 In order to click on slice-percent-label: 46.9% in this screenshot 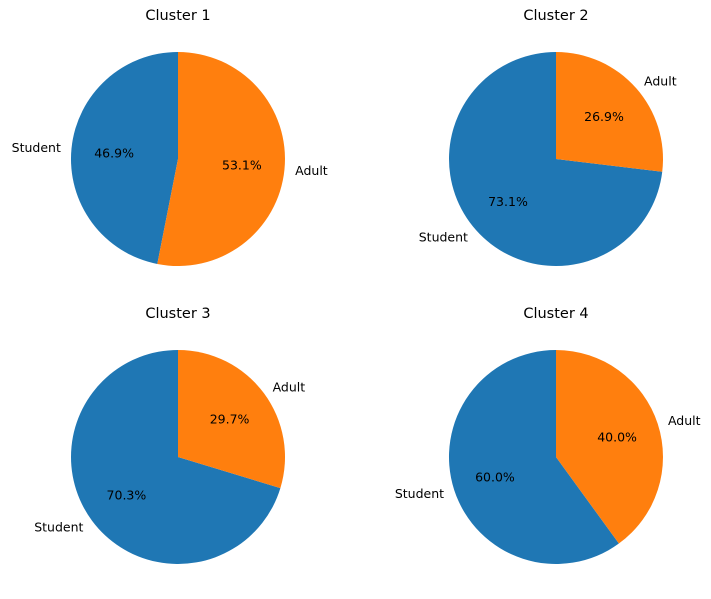, I will do `click(114, 152)`.